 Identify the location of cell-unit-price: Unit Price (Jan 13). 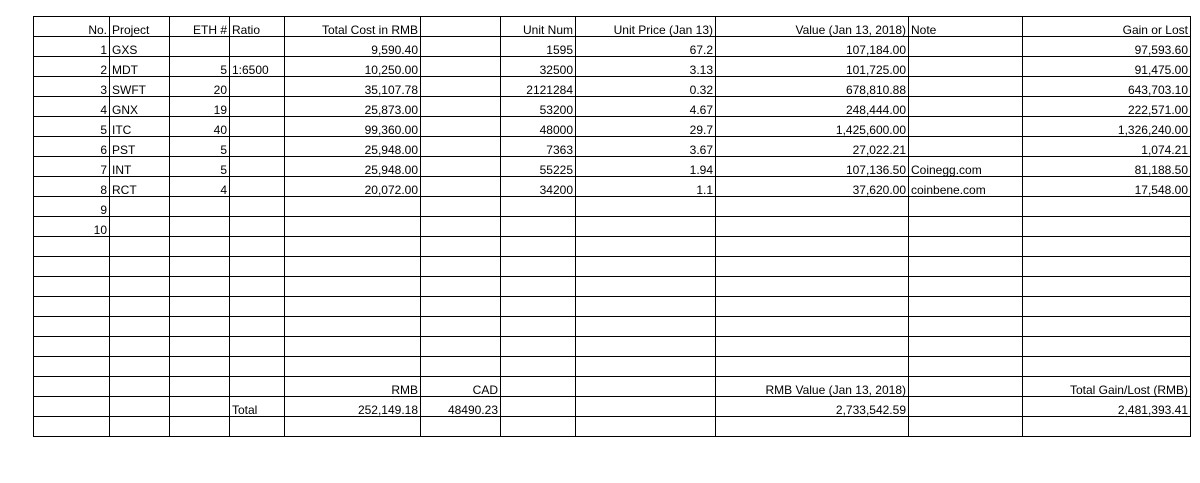
(645, 26).